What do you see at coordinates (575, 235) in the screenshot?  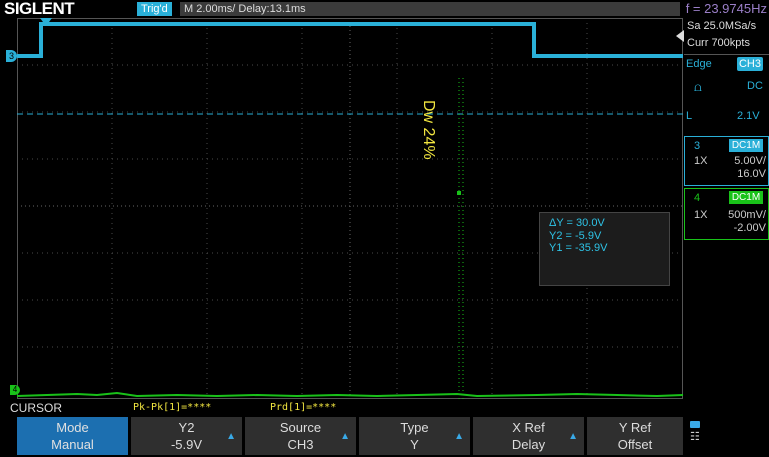 I see `y2-value: Y2 = -5.9V` at bounding box center [575, 235].